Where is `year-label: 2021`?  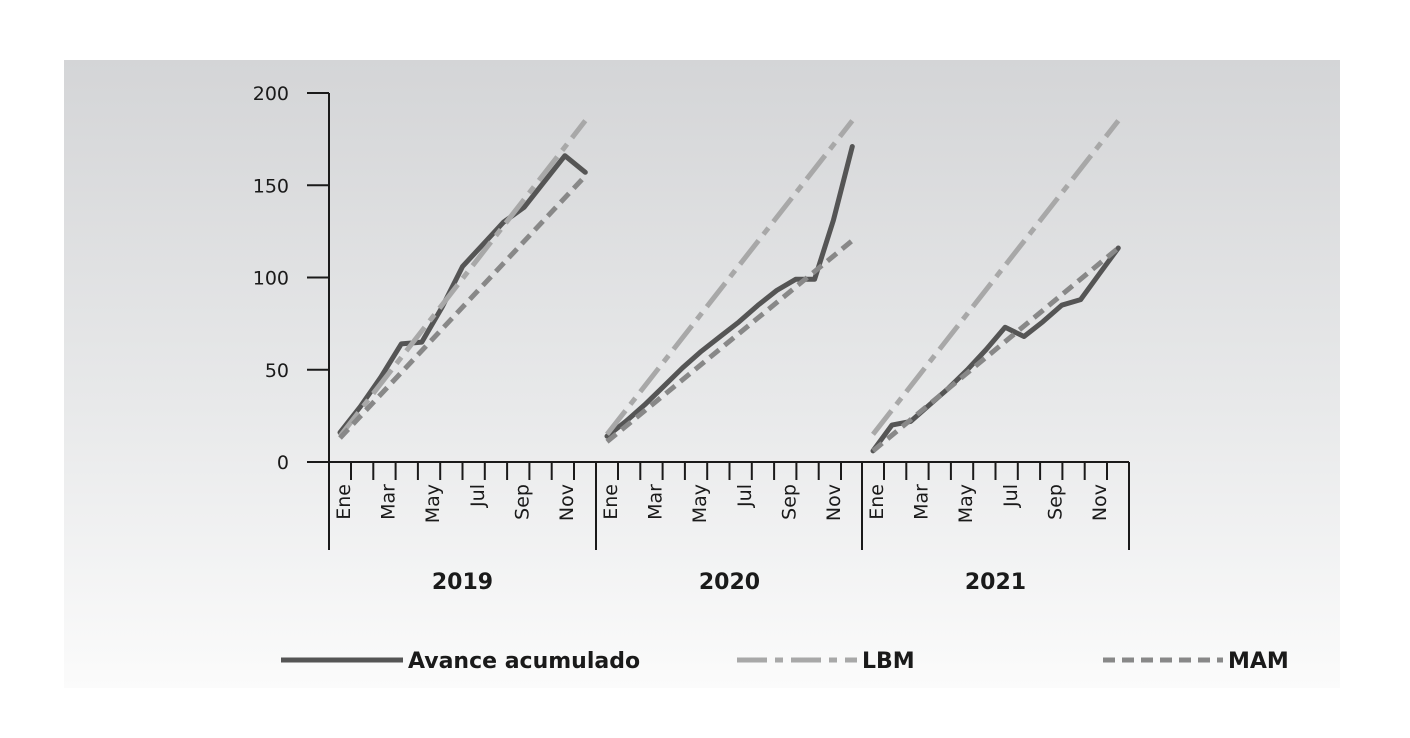 year-label: 2021 is located at coordinates (995, 582).